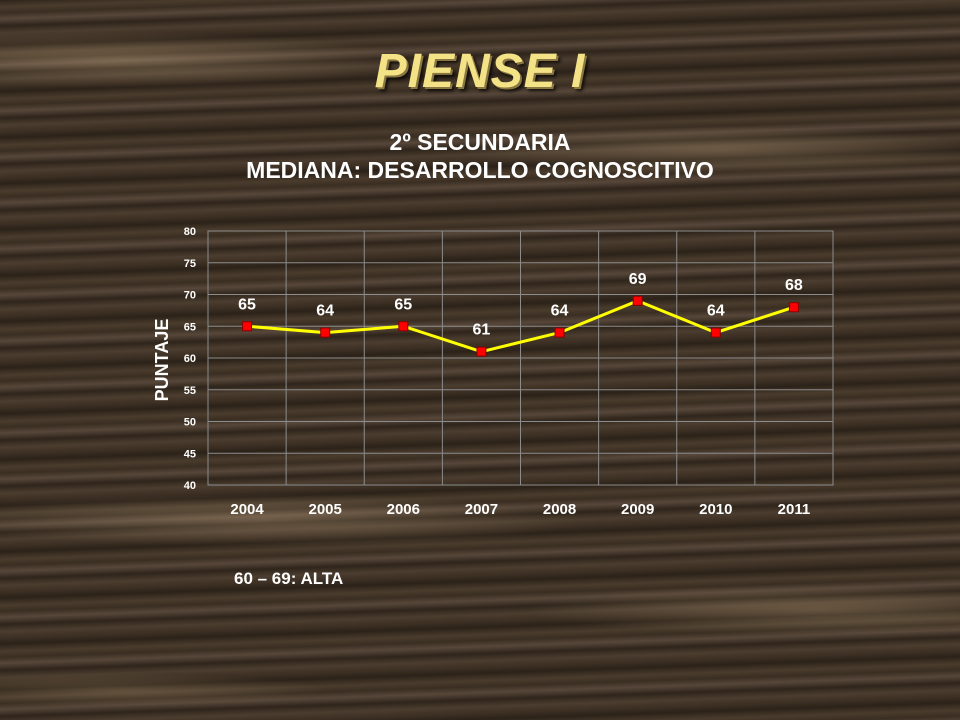 The image size is (960, 720). I want to click on x-tick-label: 2010, so click(715, 509).